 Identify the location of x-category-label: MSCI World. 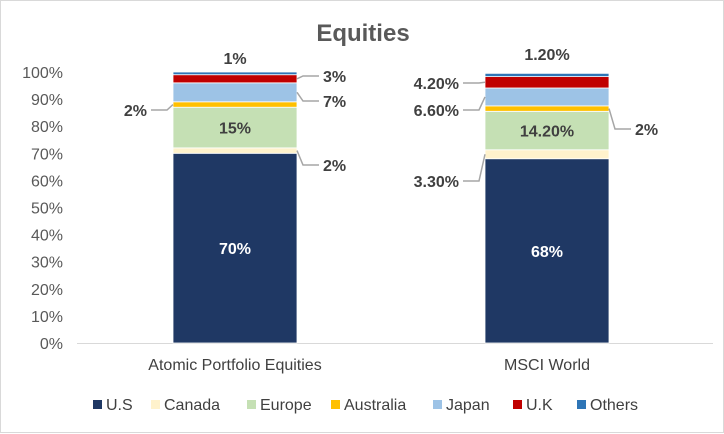
(547, 365).